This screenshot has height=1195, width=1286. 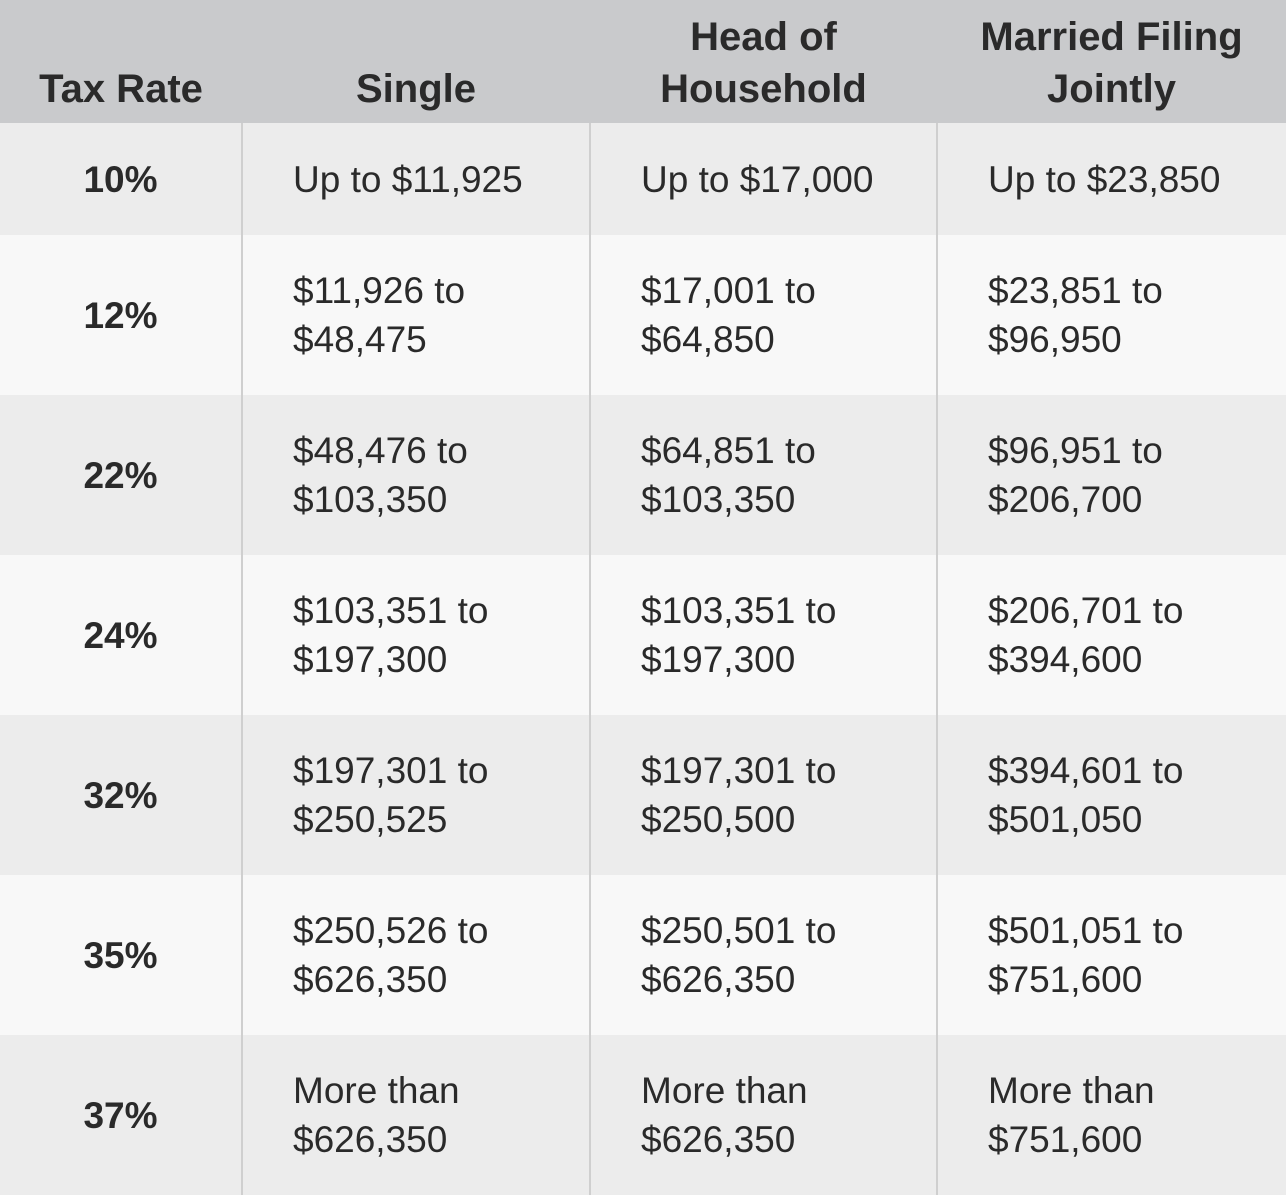 I want to click on bracket-cell: Up to $11,925, so click(x=415, y=179).